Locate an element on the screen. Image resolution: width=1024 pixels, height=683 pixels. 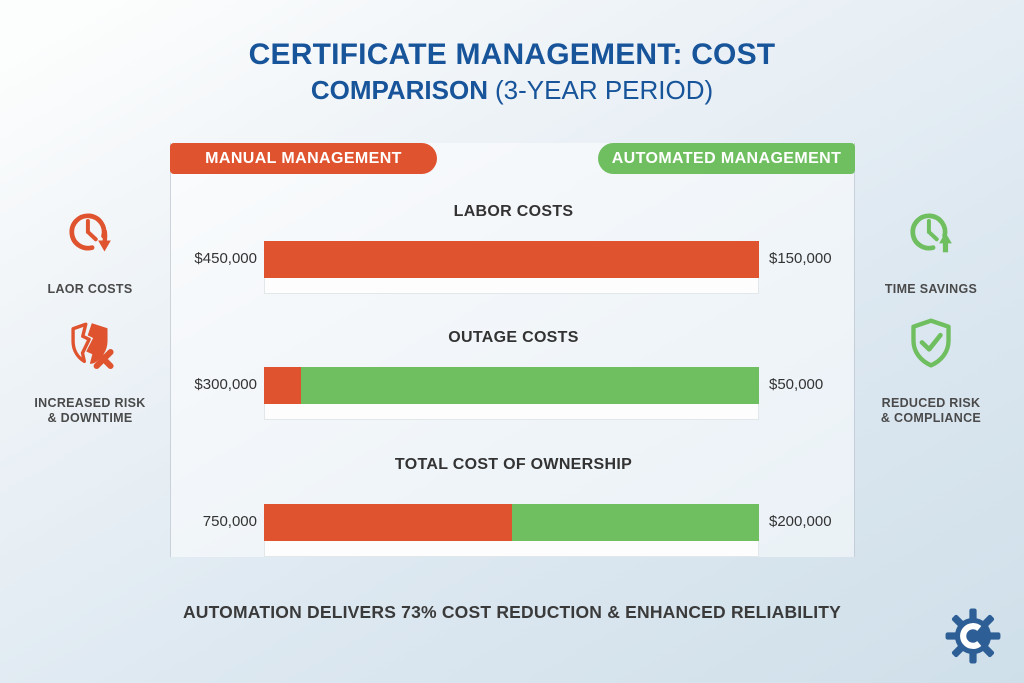
title-comparison: COMPARISON is located at coordinates (399, 90).